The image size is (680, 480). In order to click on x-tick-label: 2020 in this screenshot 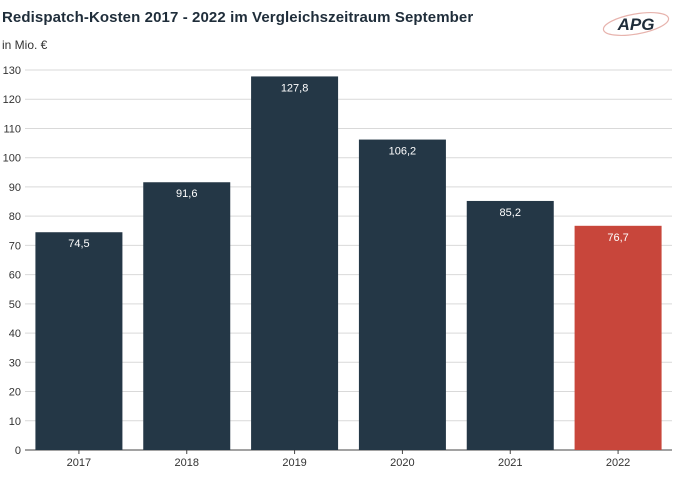, I will do `click(402, 463)`.